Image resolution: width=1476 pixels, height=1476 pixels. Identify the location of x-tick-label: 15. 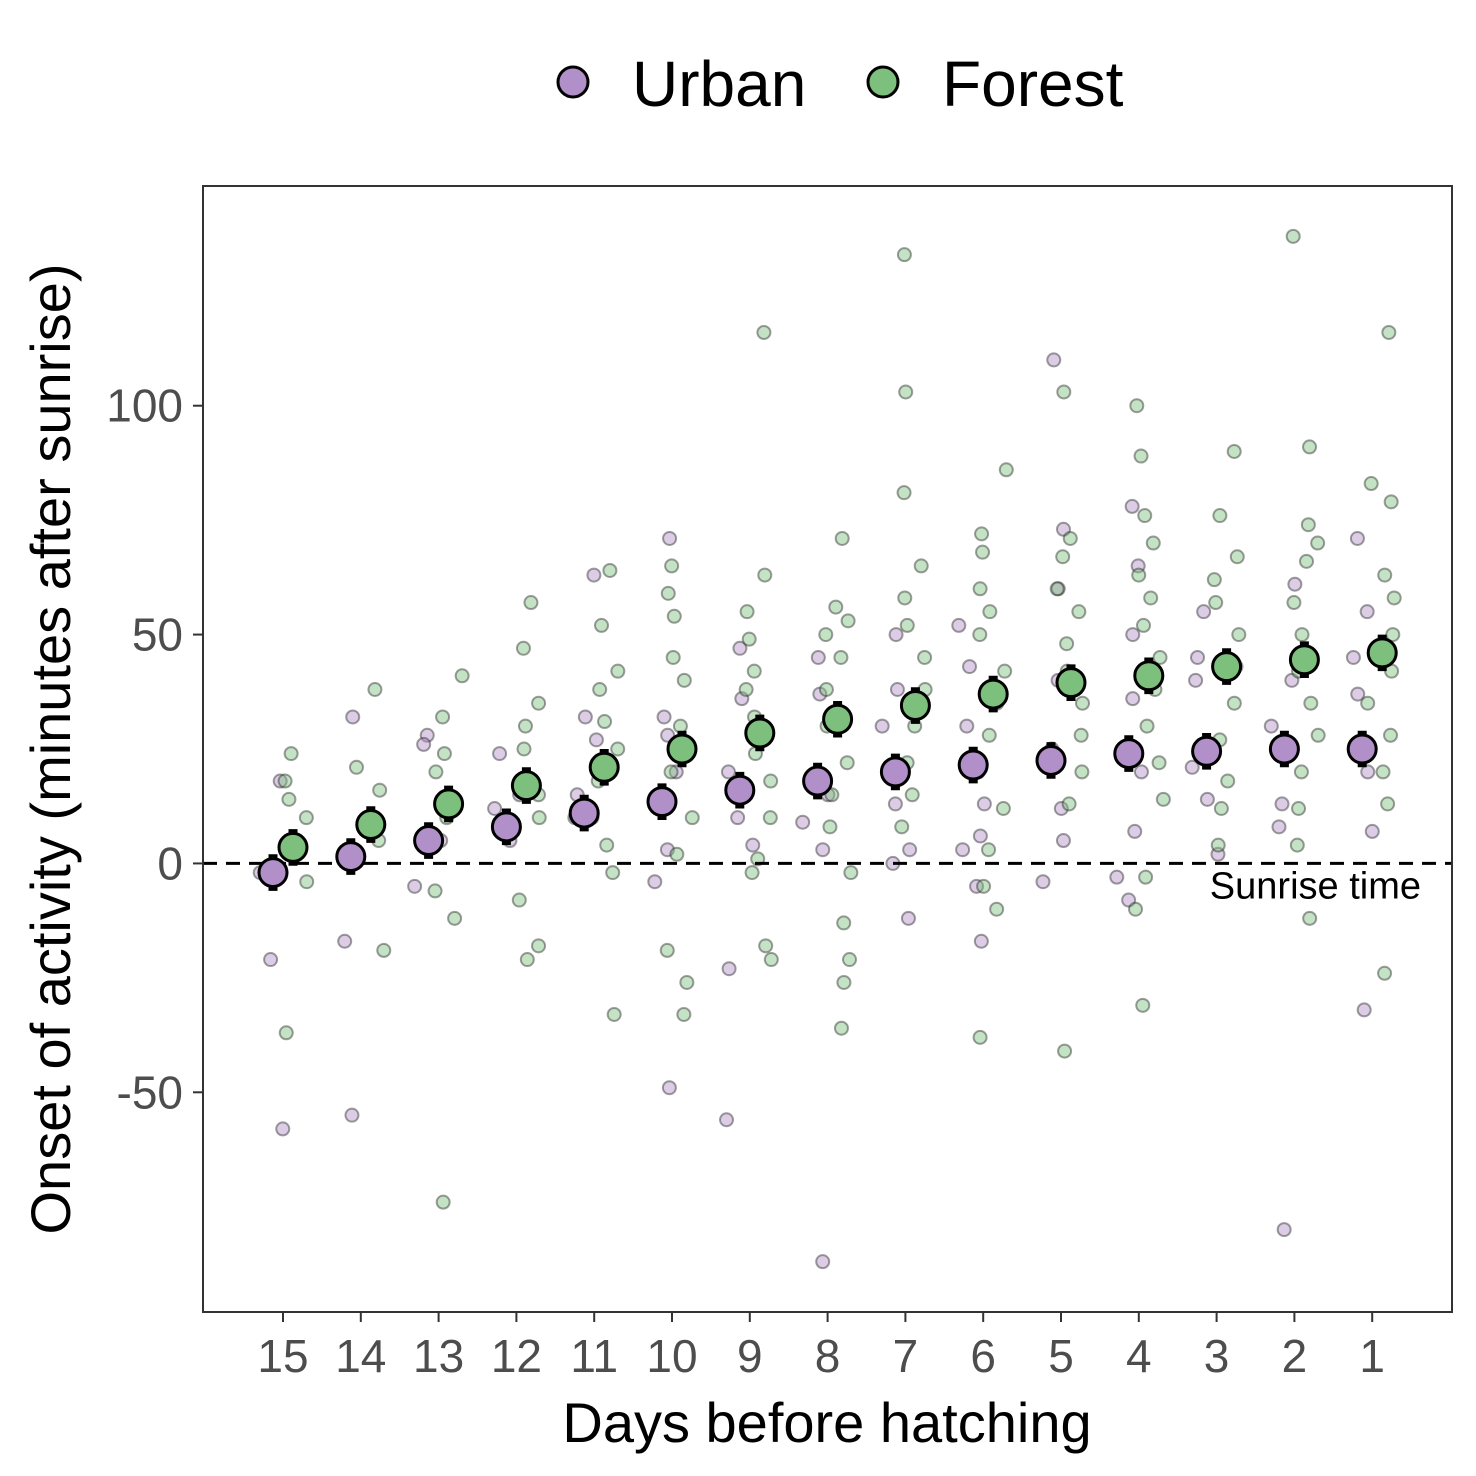
(282, 1356).